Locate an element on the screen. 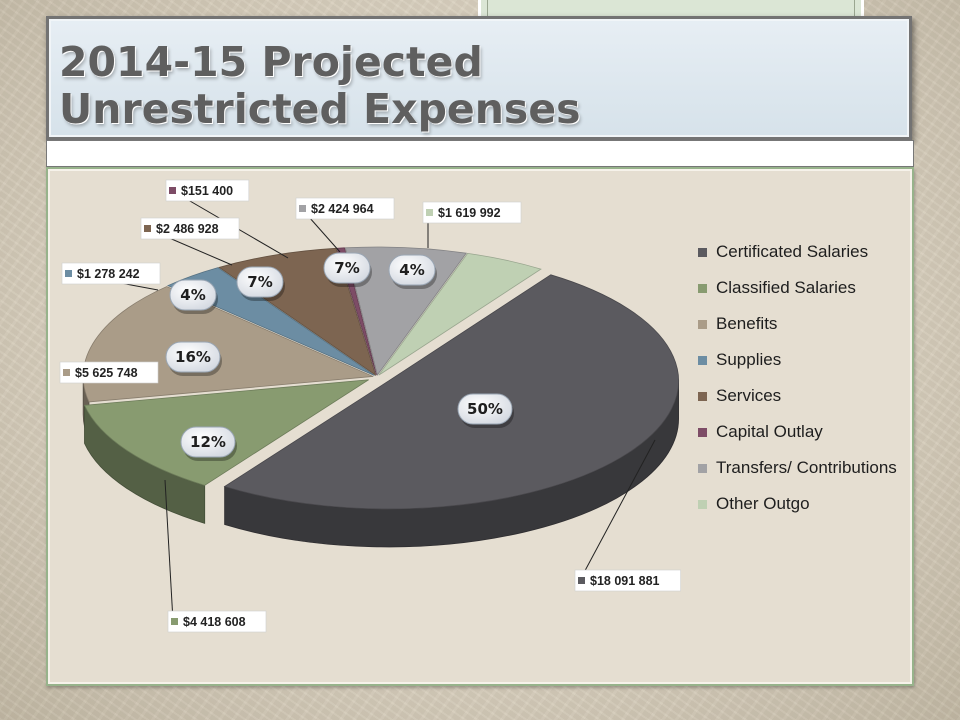 This screenshot has height=720, width=960. value-callout-supplies: $1 278 242 is located at coordinates (111, 273).